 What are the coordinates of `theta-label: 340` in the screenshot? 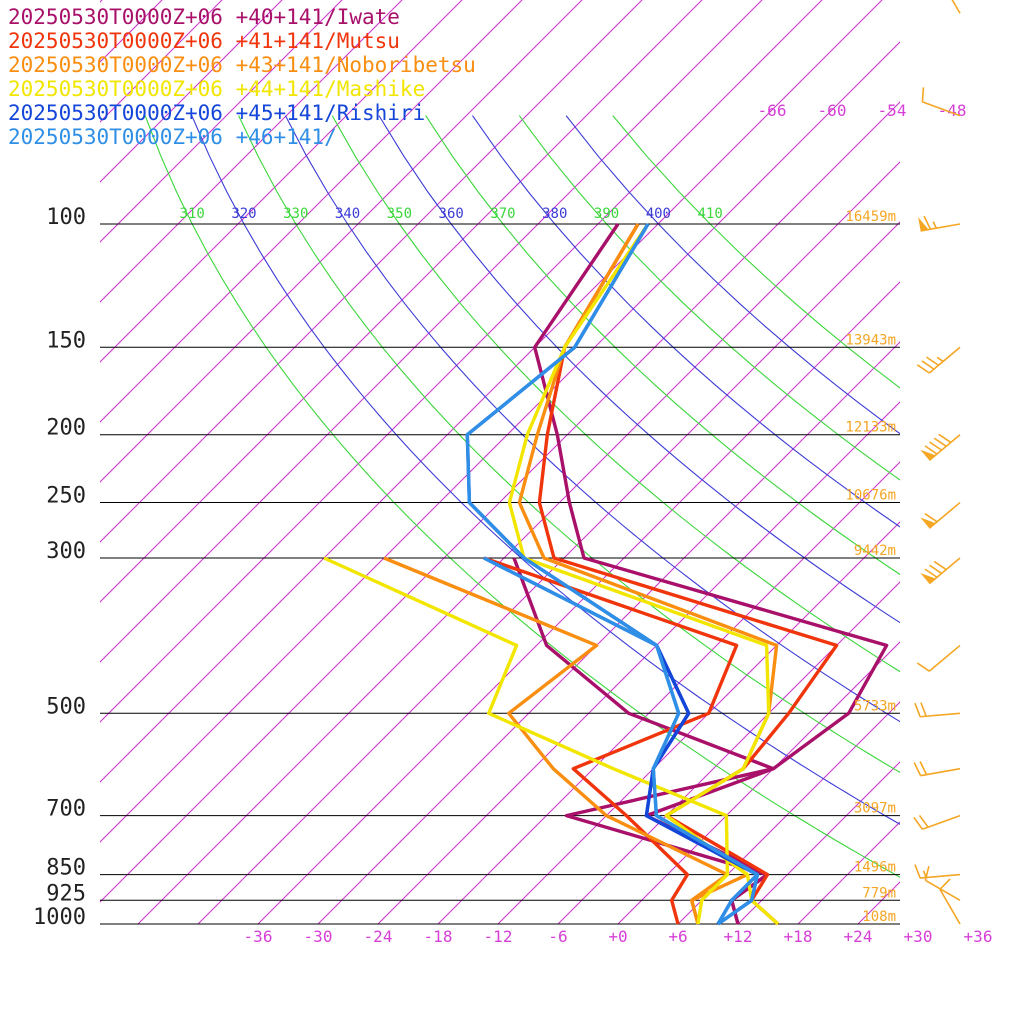 It's located at (347, 214).